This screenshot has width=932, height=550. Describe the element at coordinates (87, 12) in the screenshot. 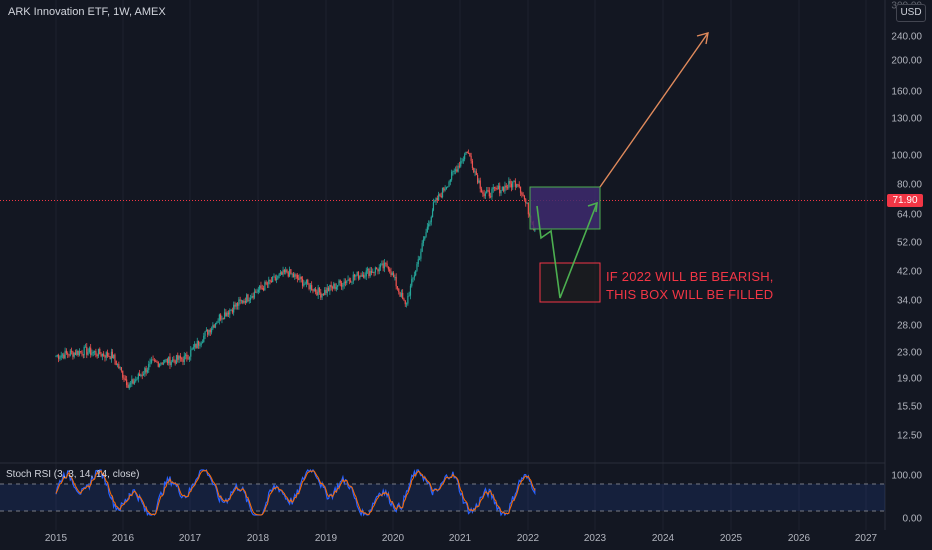

I see `chart-title: ARK Innovation ETF, 1W, AMEX` at that location.